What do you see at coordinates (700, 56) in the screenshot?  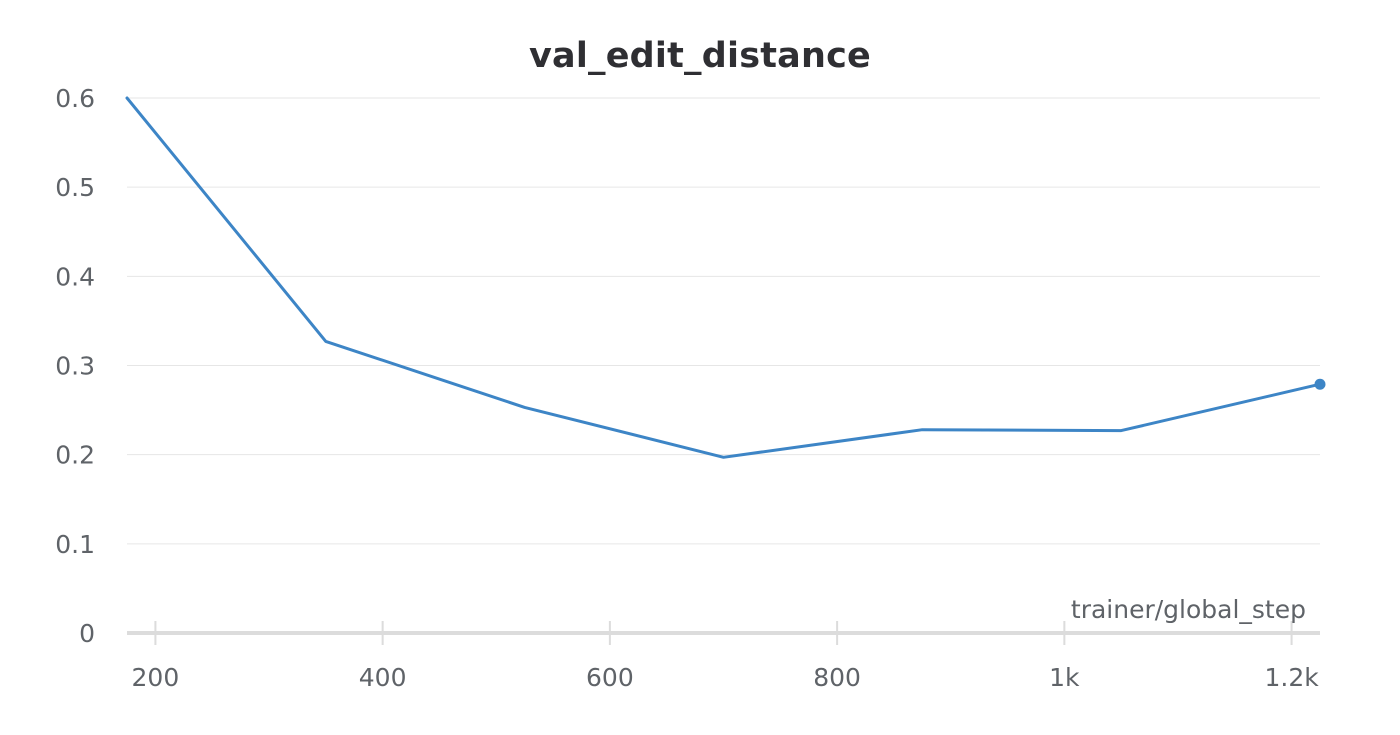 I see `chart-title: val_edit_distance` at bounding box center [700, 56].